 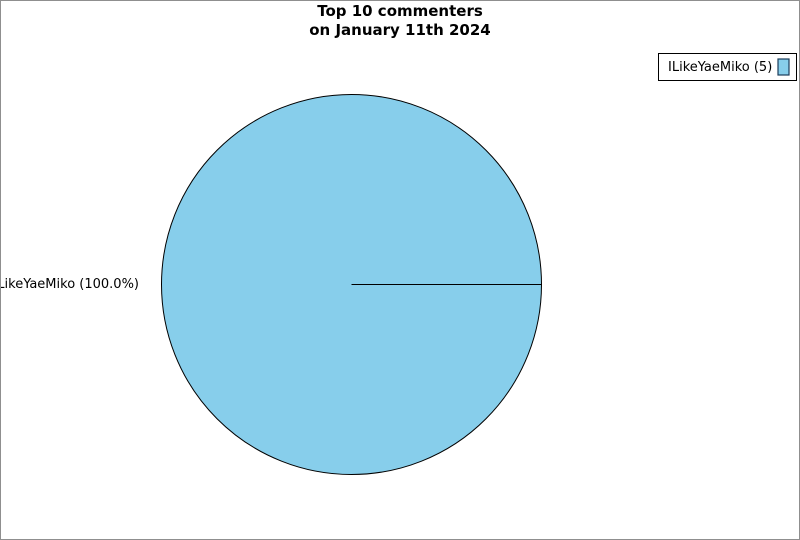 I want to click on chart-title-line-2: on January 11th 2024, so click(x=400, y=30).